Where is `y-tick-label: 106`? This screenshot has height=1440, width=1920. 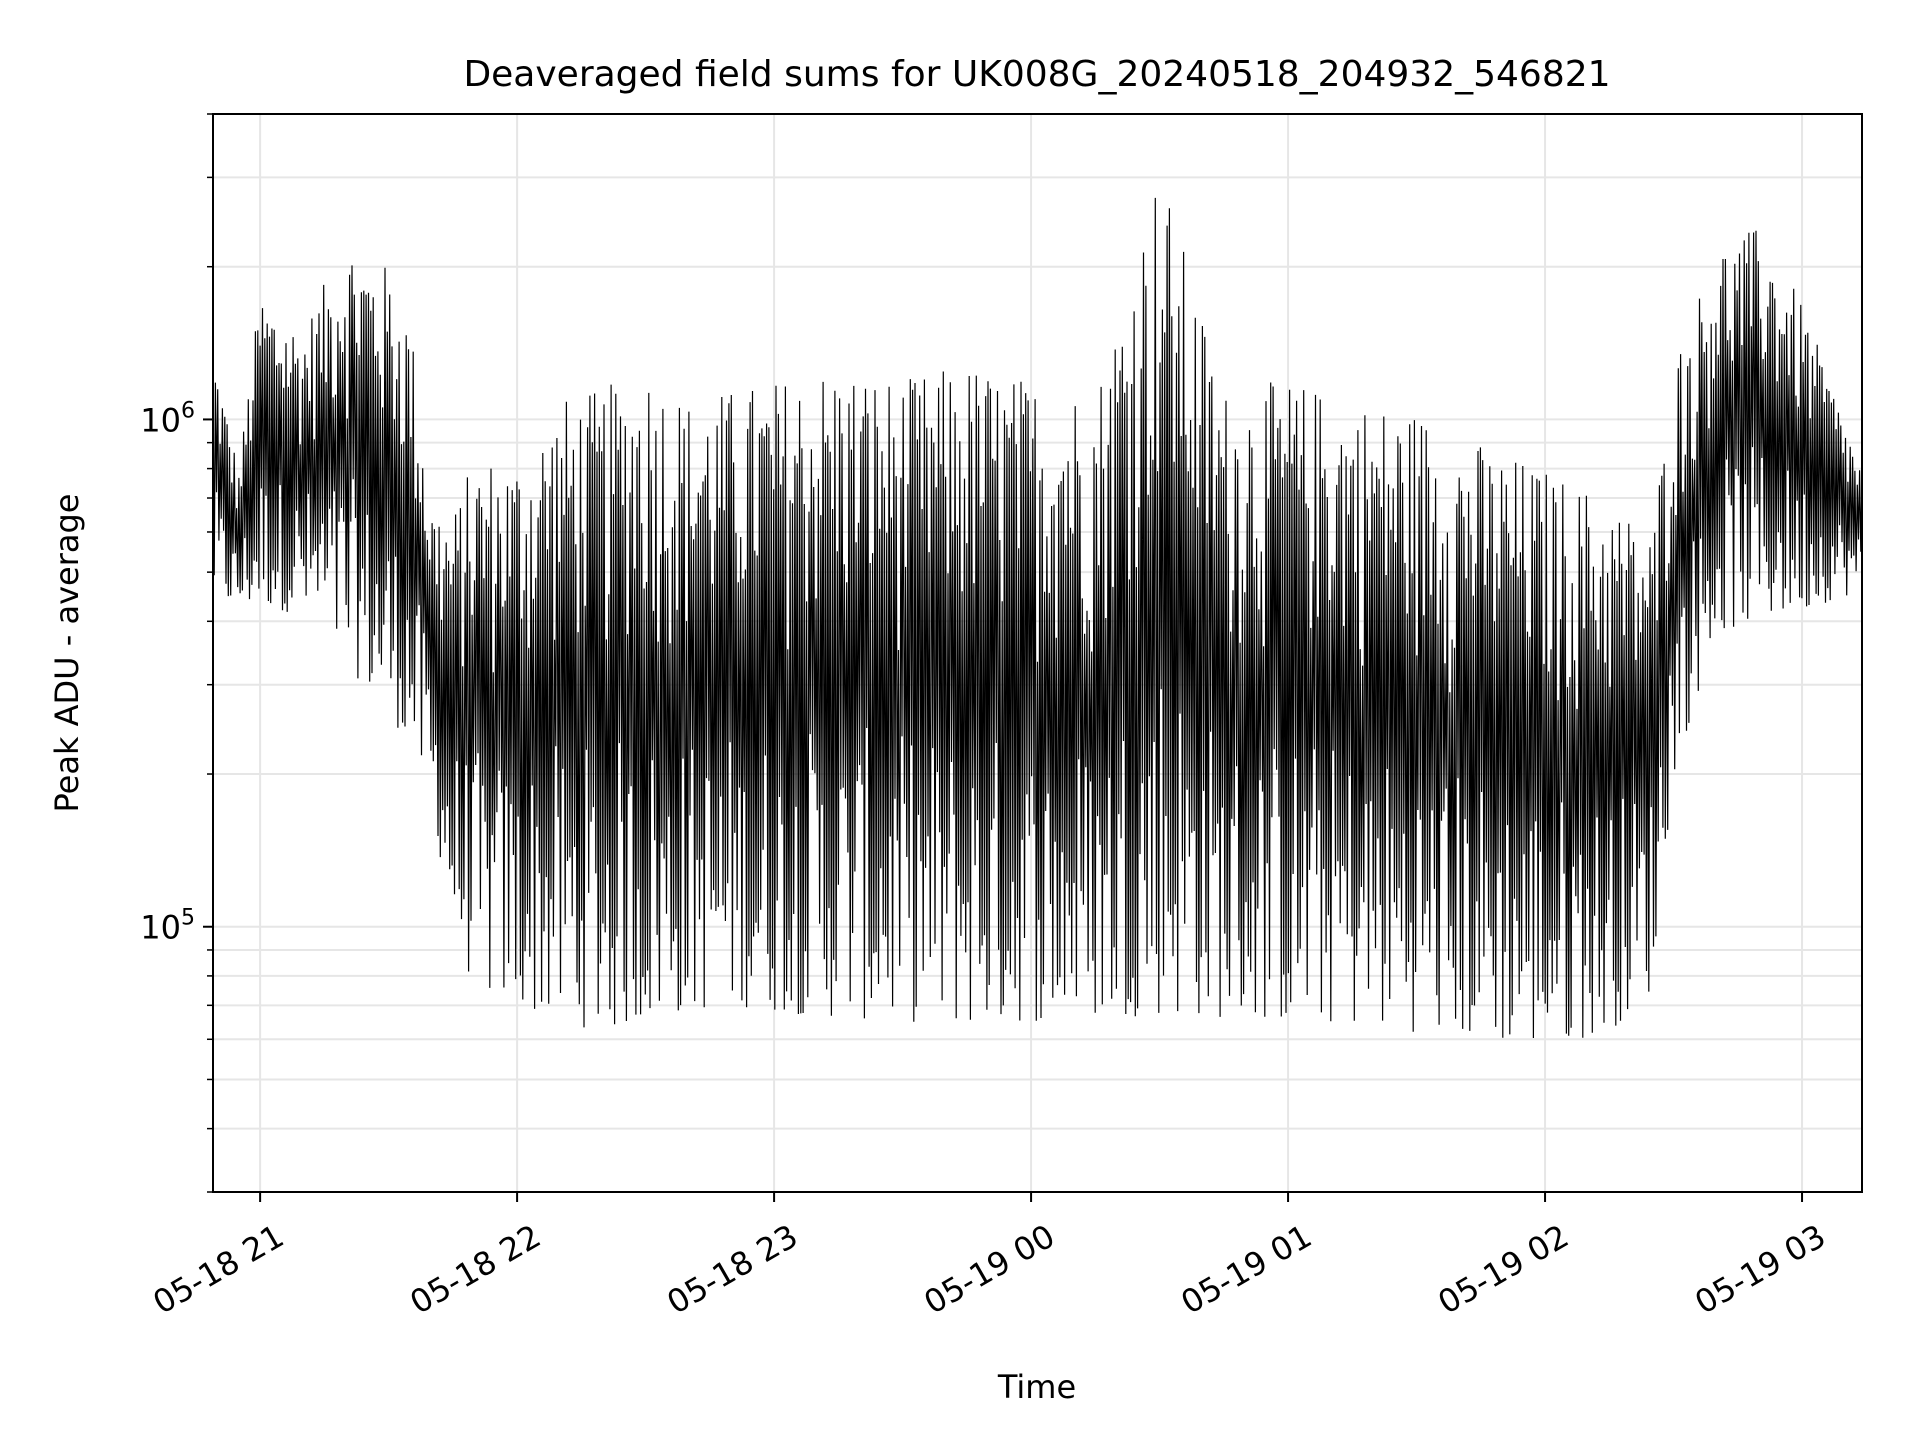 y-tick-label: 106 is located at coordinates (167, 418).